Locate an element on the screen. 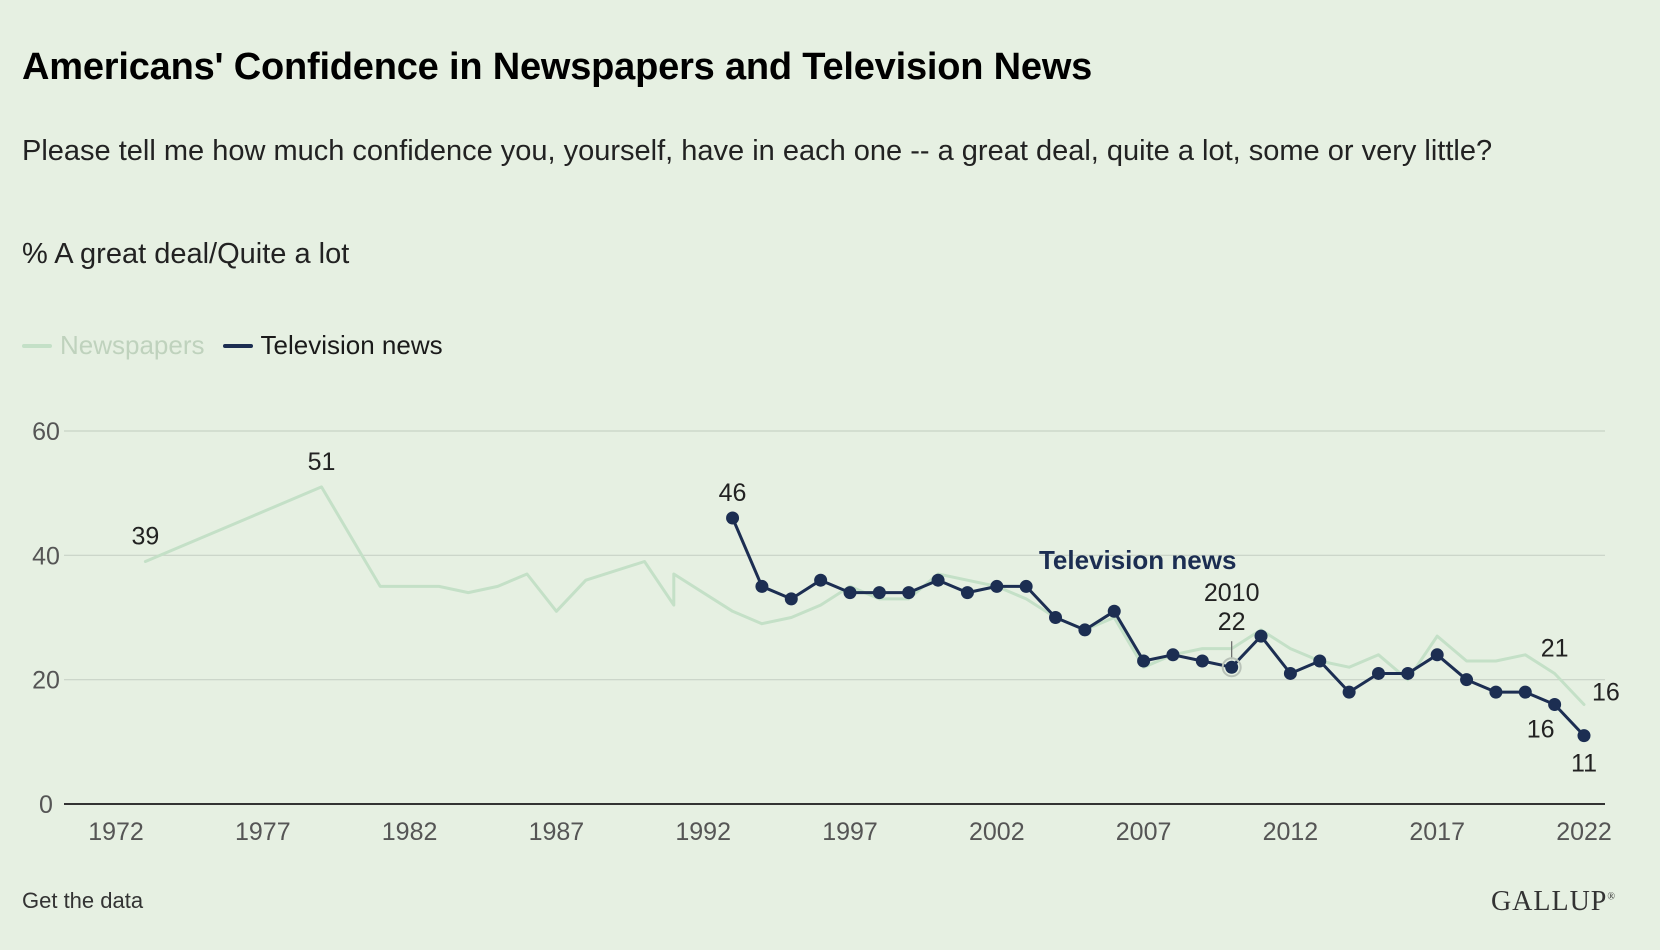 This screenshot has width=1660, height=950. television-news-series is located at coordinates (1158, 627).